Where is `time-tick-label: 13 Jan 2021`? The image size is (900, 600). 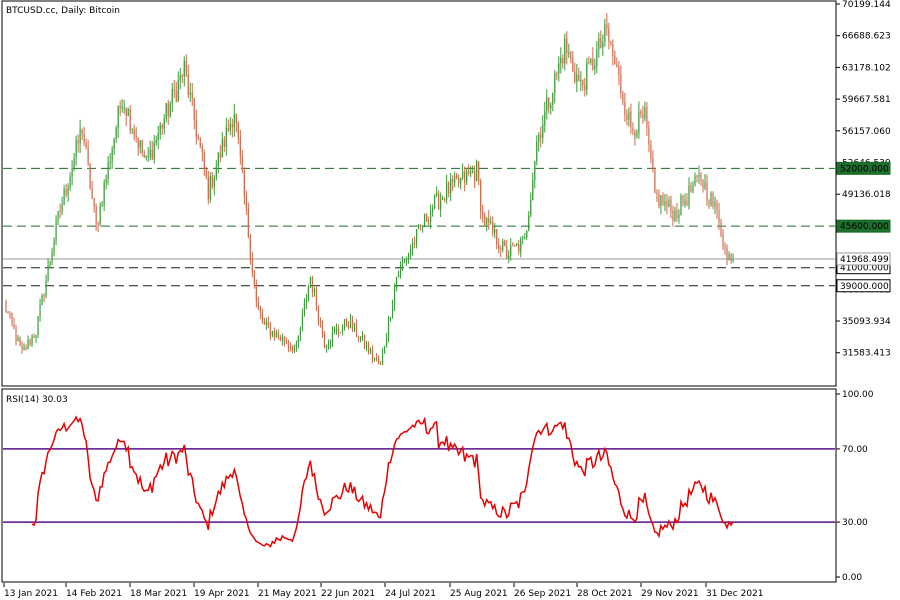
time-tick-label: 13 Jan 2021 is located at coordinates (31, 594).